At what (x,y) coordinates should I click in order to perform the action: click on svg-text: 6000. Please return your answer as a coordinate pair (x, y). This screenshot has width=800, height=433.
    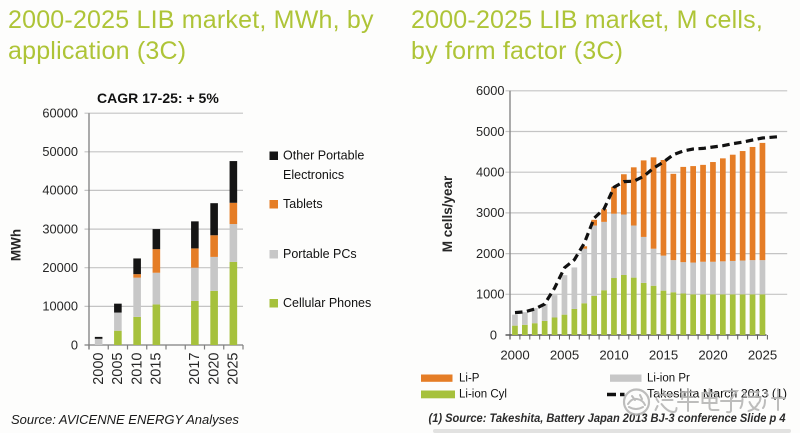
    Looking at the image, I should click on (490, 90).